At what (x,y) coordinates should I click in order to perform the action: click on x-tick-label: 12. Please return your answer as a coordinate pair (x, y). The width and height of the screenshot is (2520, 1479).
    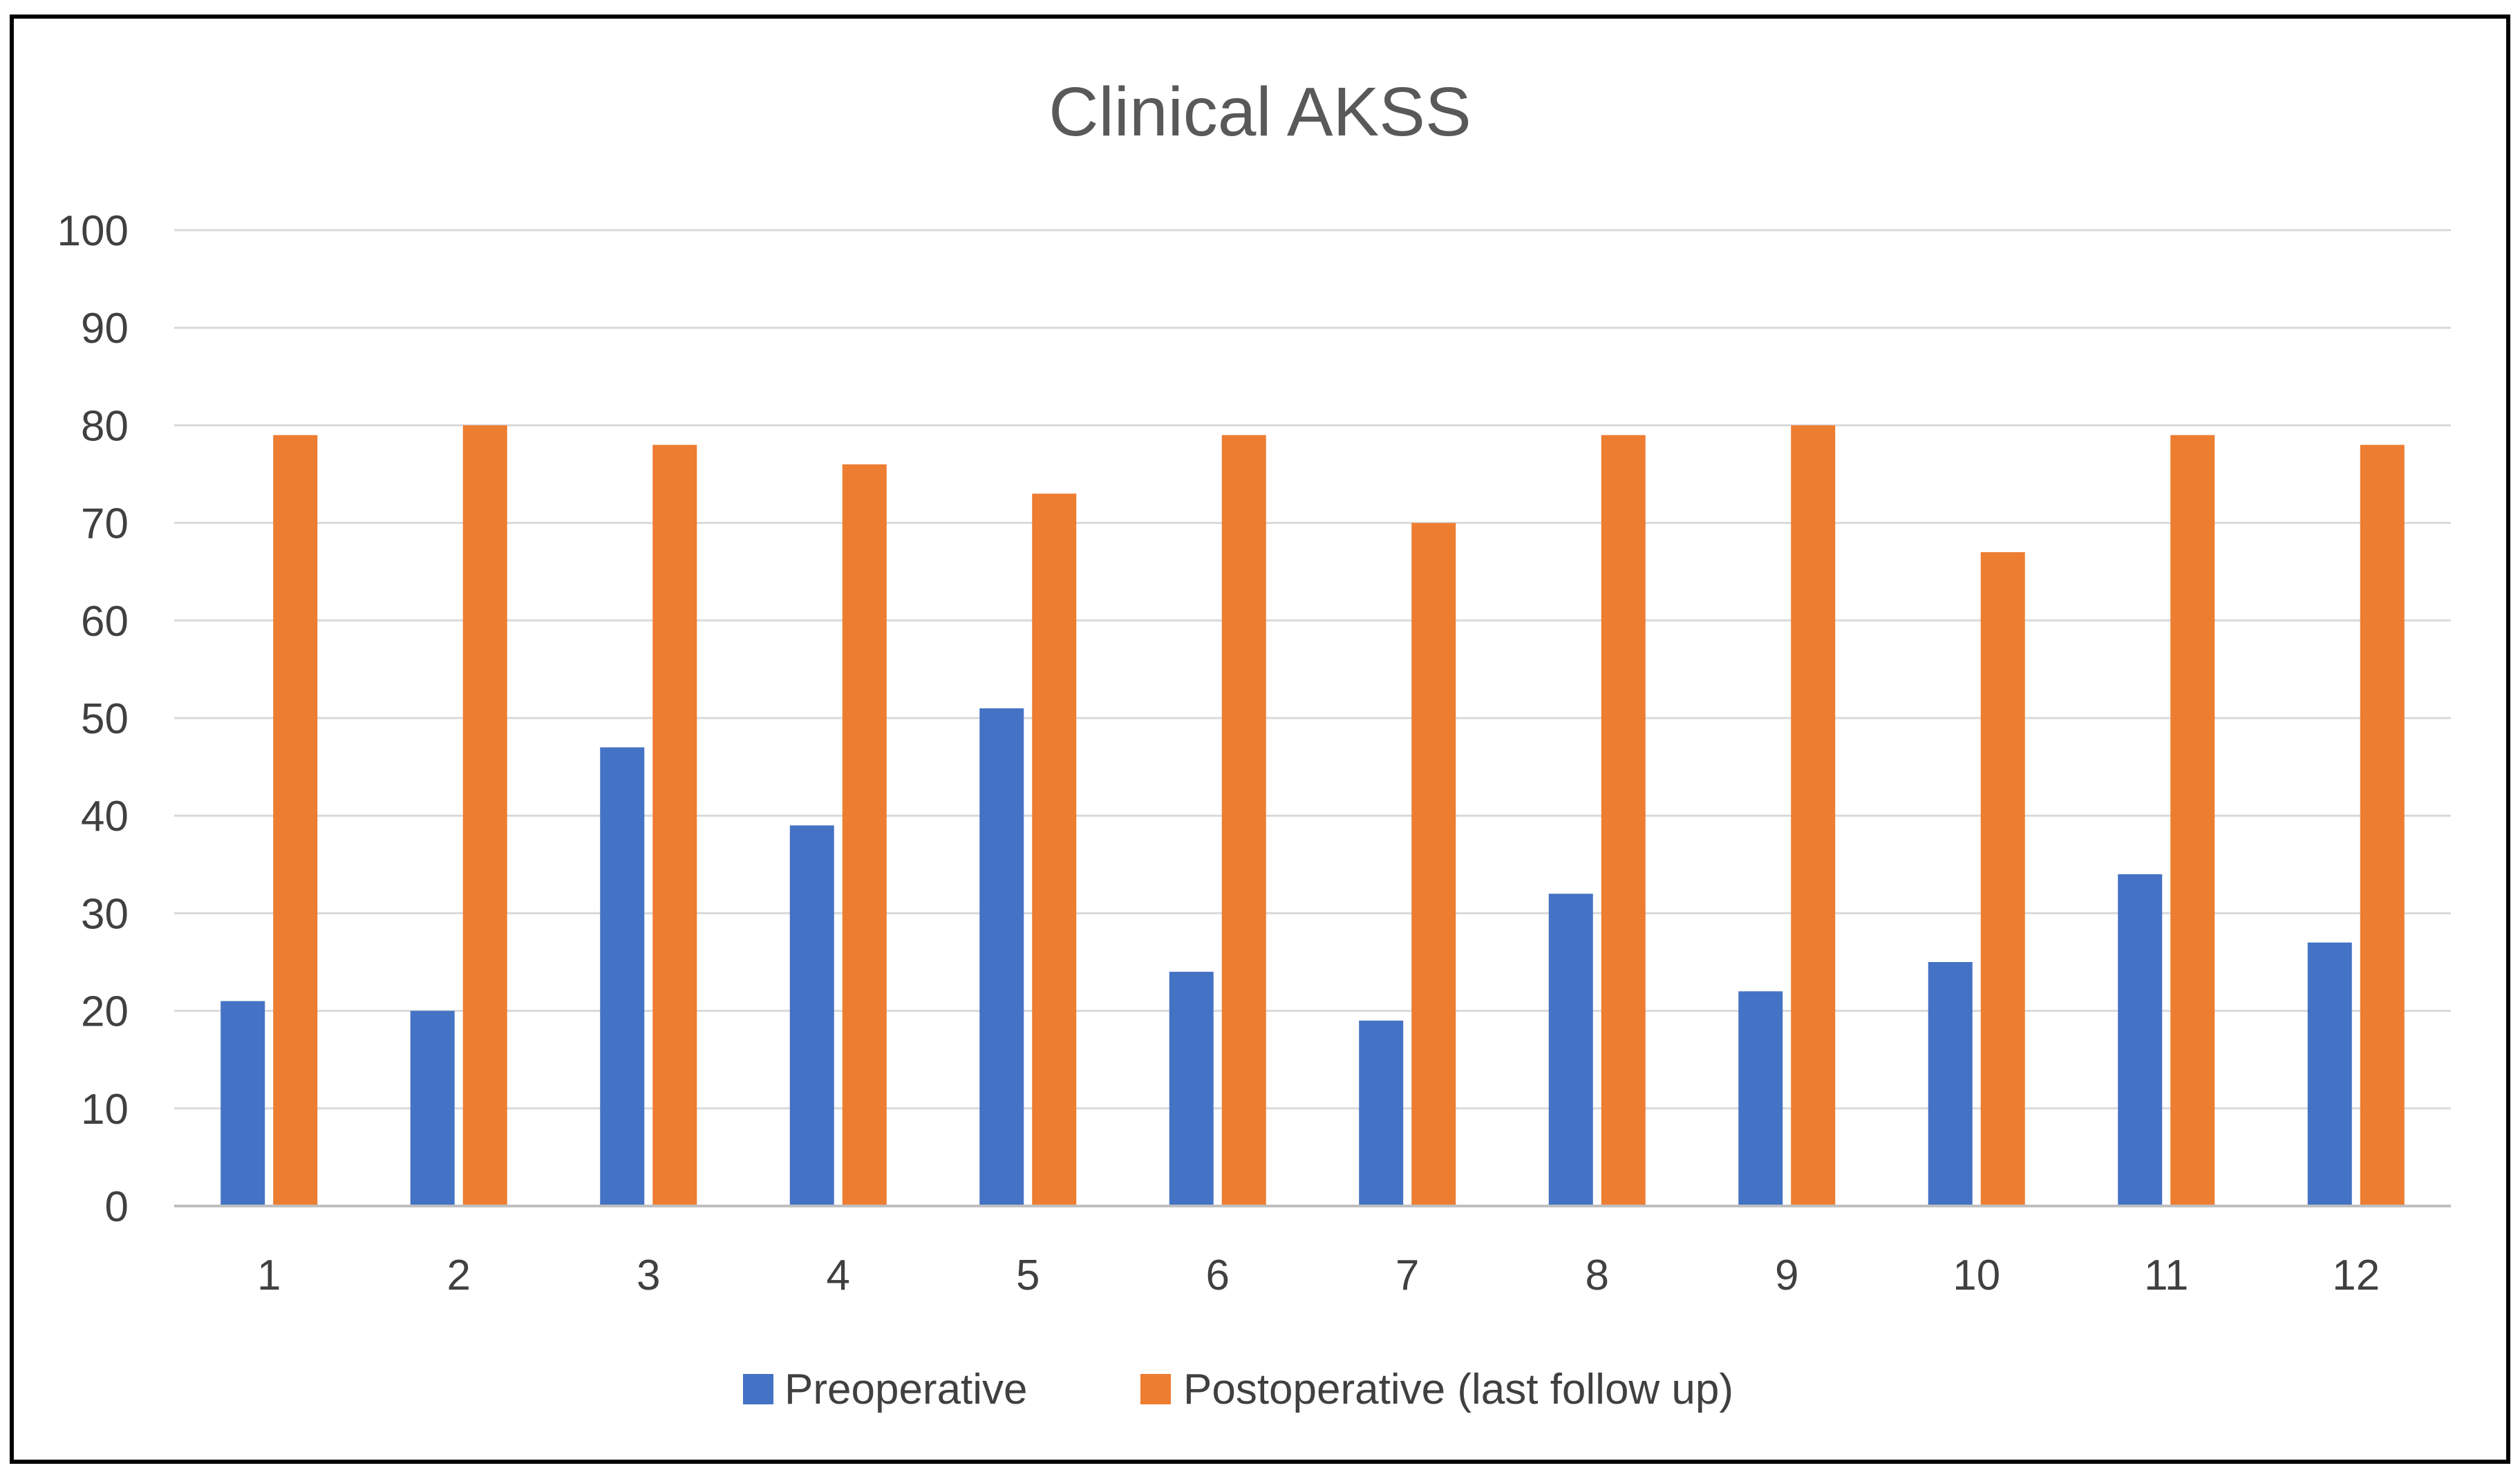
    Looking at the image, I should click on (2356, 1275).